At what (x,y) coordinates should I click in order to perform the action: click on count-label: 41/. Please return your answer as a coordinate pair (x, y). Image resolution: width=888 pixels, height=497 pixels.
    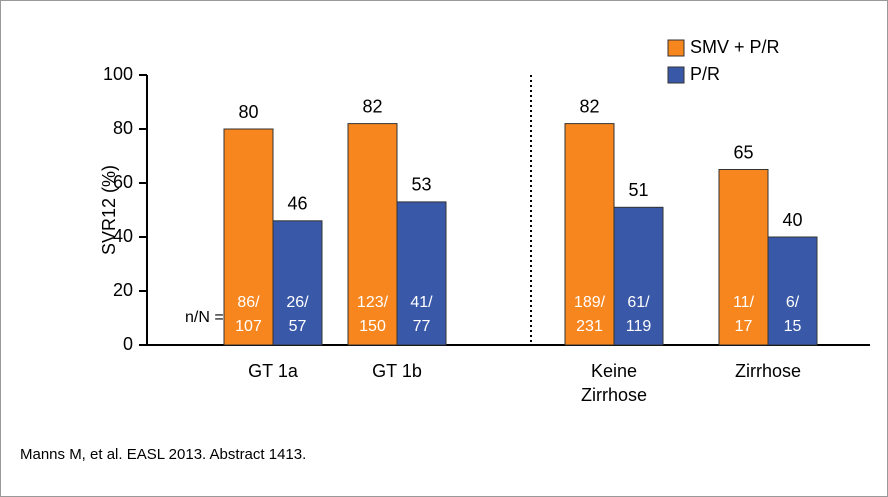
    Looking at the image, I should click on (421, 302).